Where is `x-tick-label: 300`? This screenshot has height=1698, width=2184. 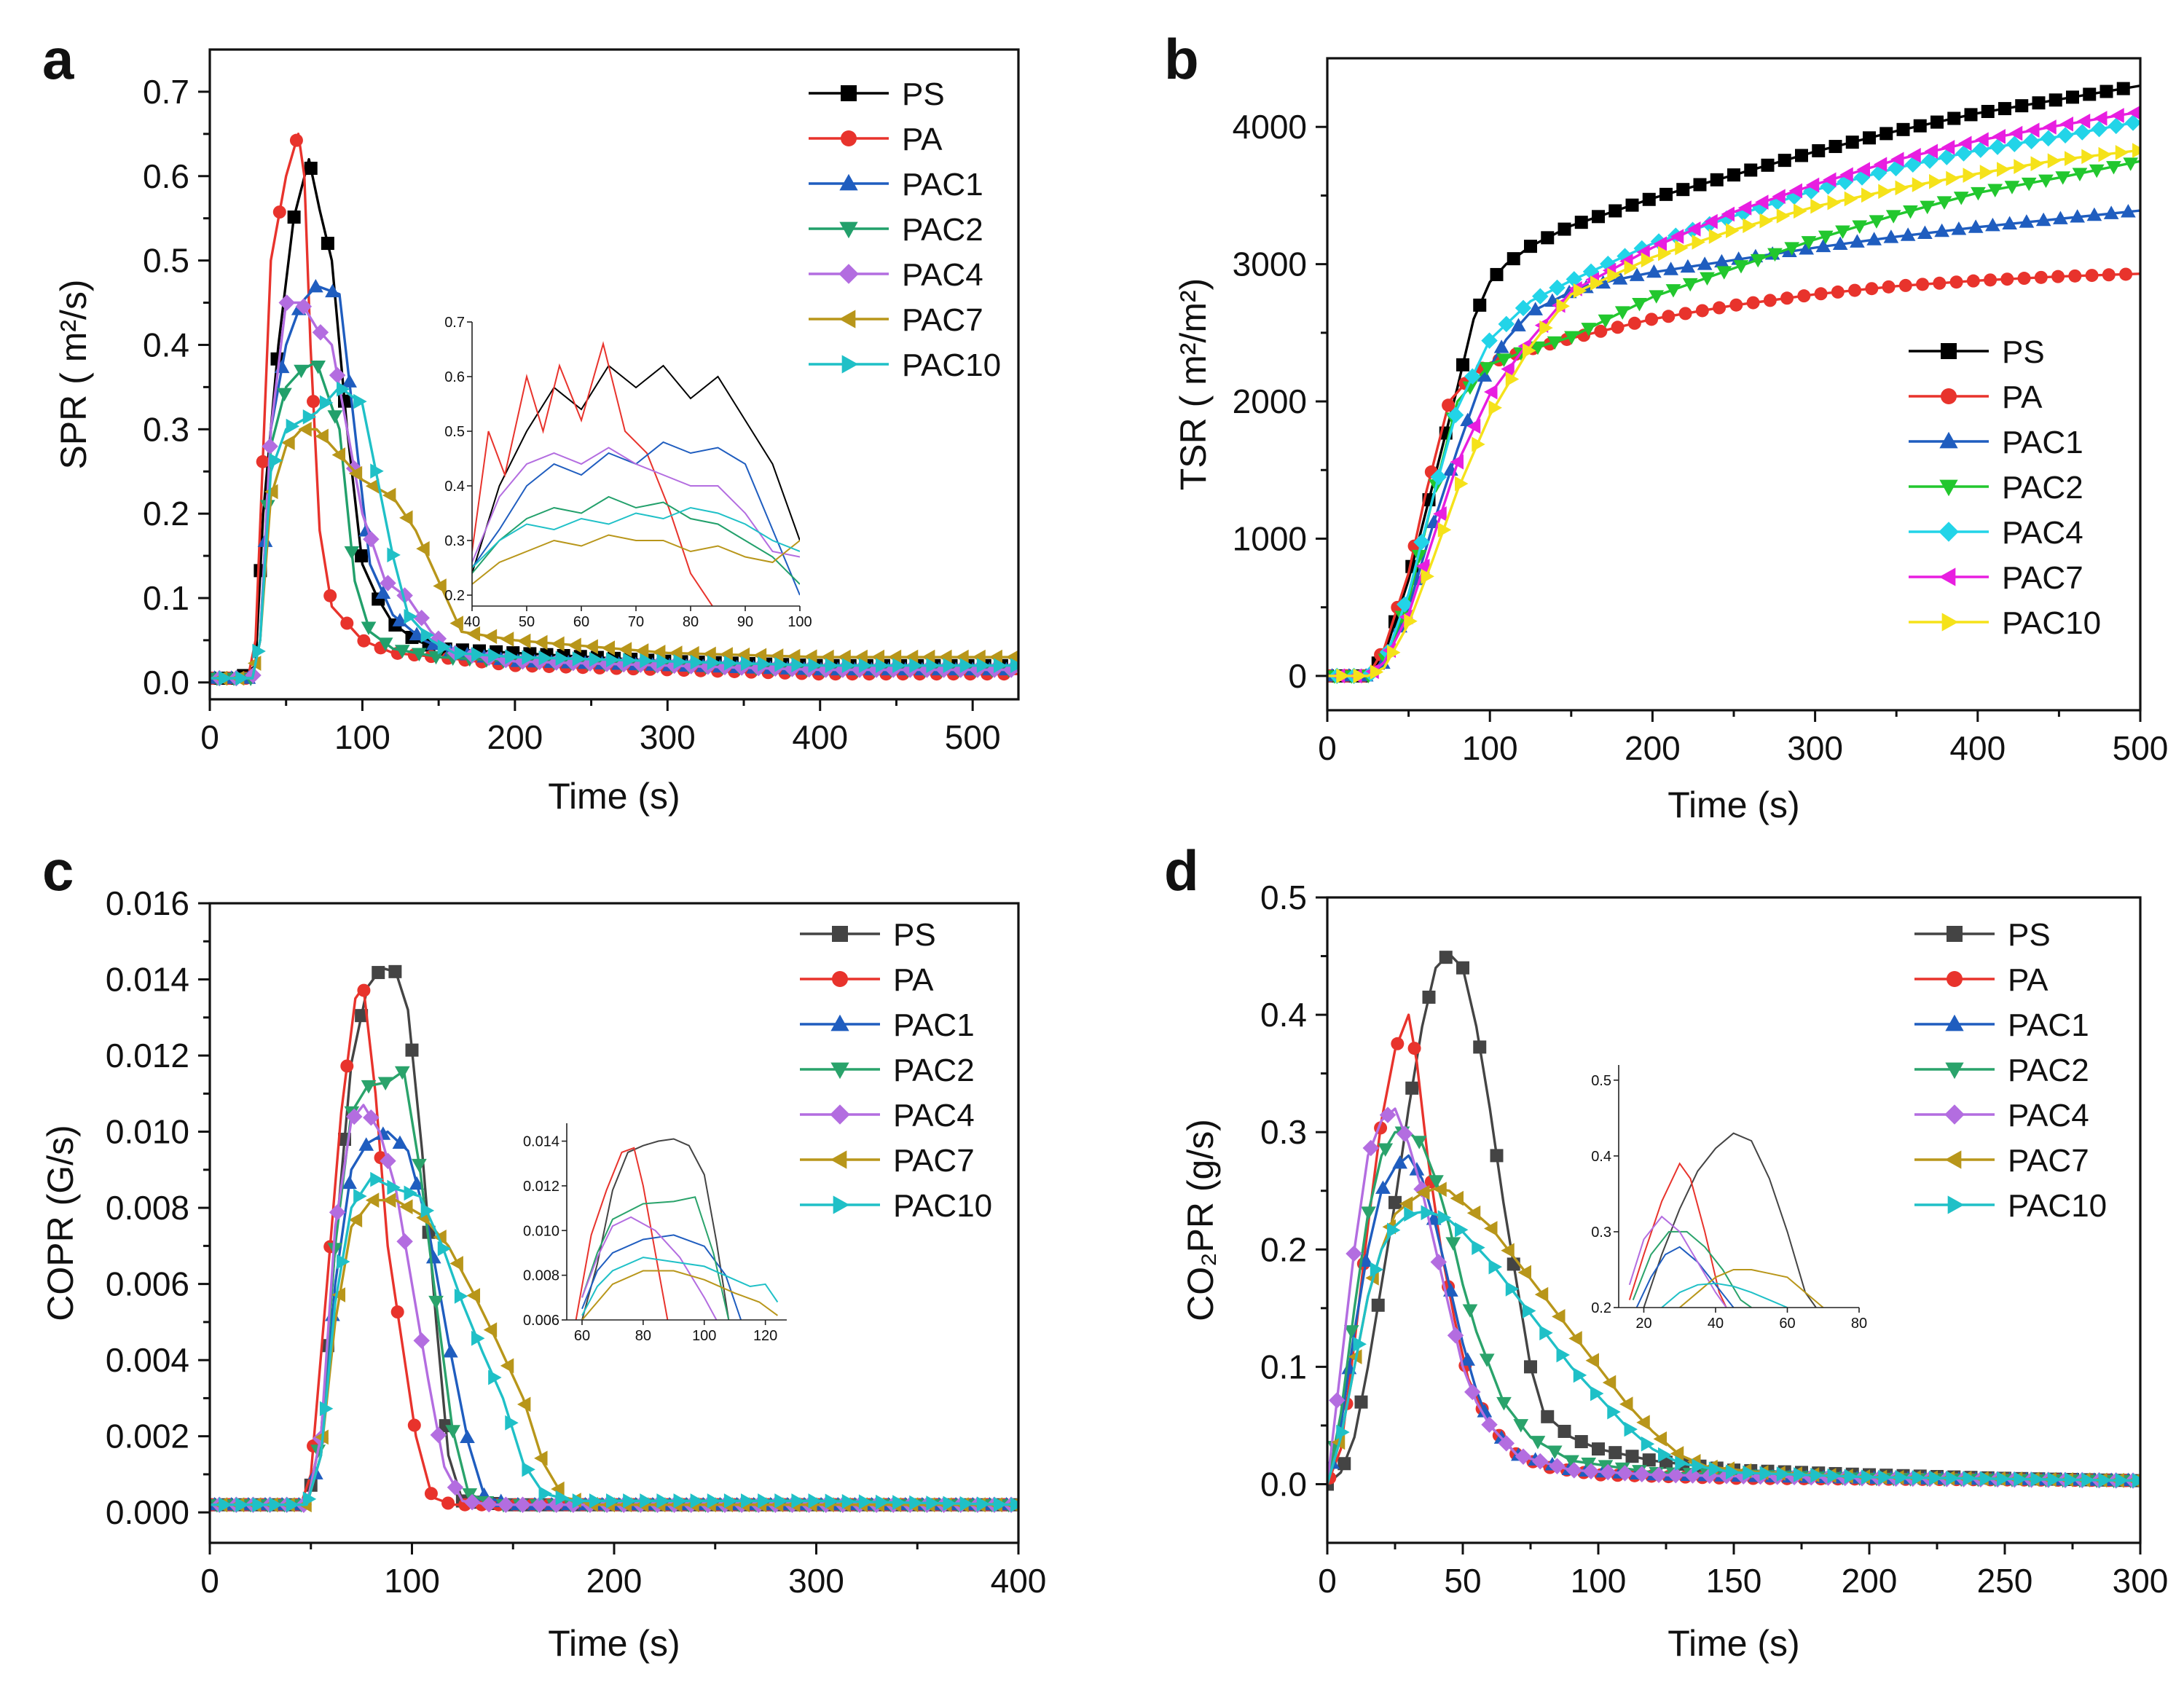
x-tick-label: 300 is located at coordinates (1815, 748).